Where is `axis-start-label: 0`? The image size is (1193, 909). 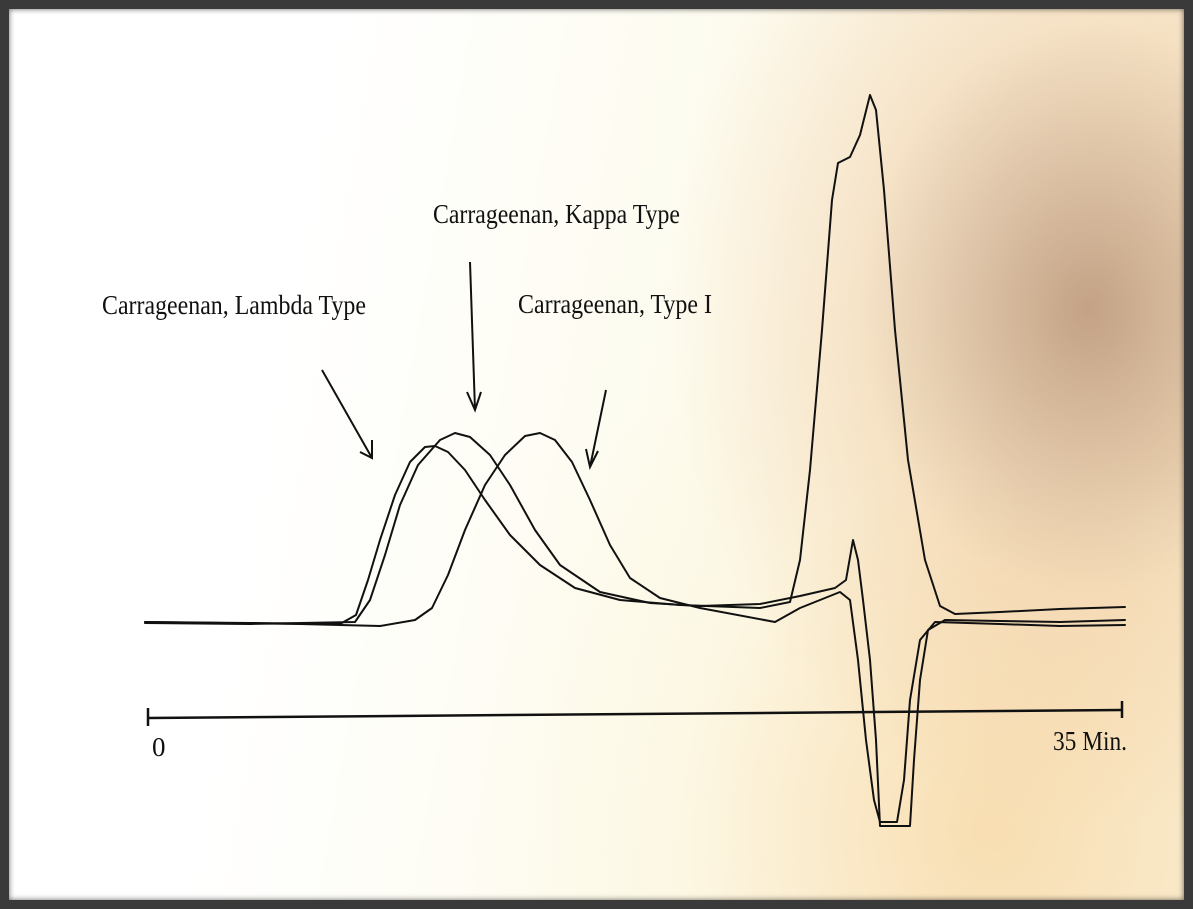 axis-start-label: 0 is located at coordinates (159, 747).